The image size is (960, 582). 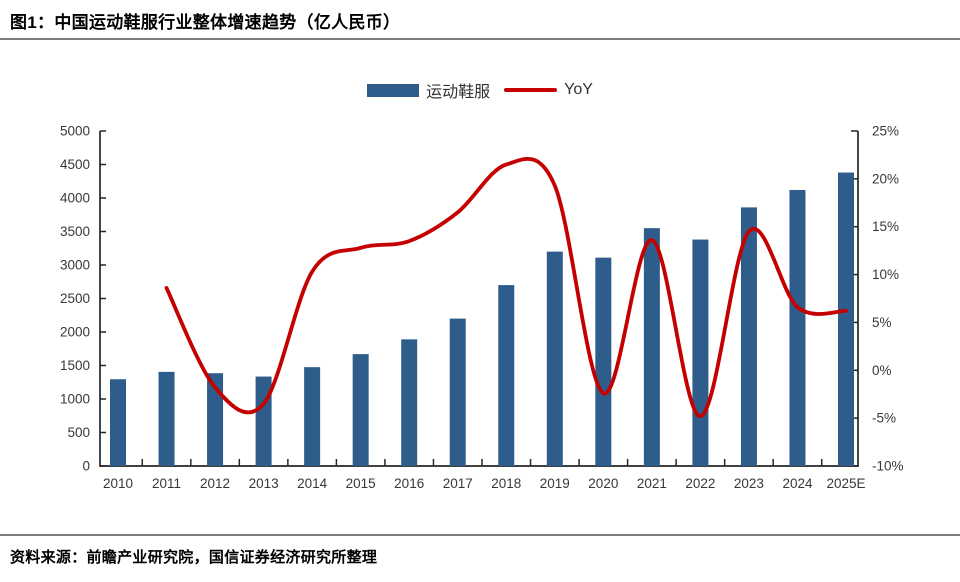 I want to click on left-axis-tick-label: 0, so click(x=86, y=466).